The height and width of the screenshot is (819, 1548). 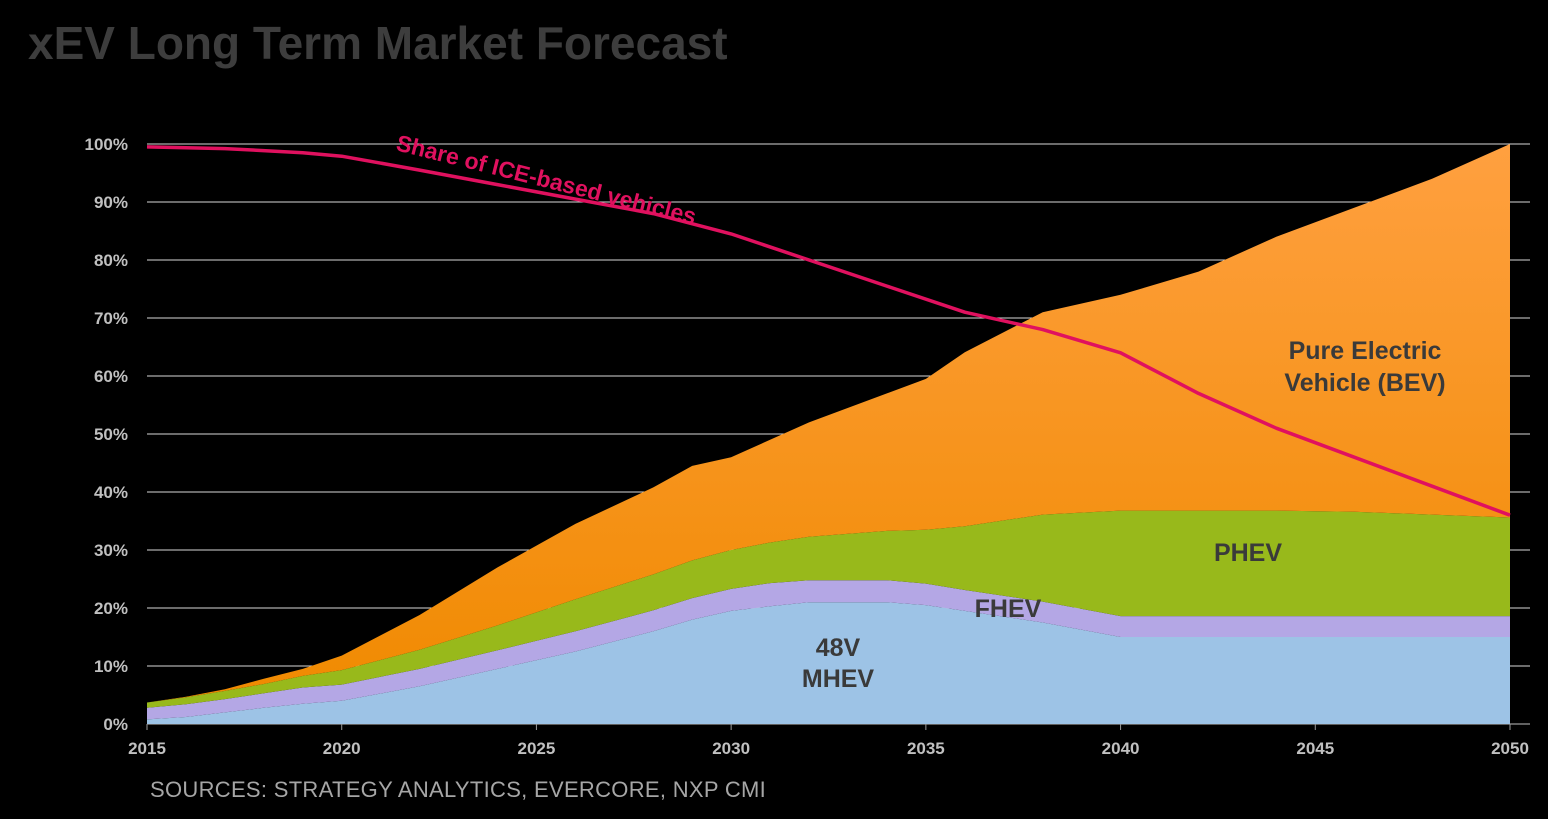 I want to click on x-tick-label: 2025, so click(x=537, y=748).